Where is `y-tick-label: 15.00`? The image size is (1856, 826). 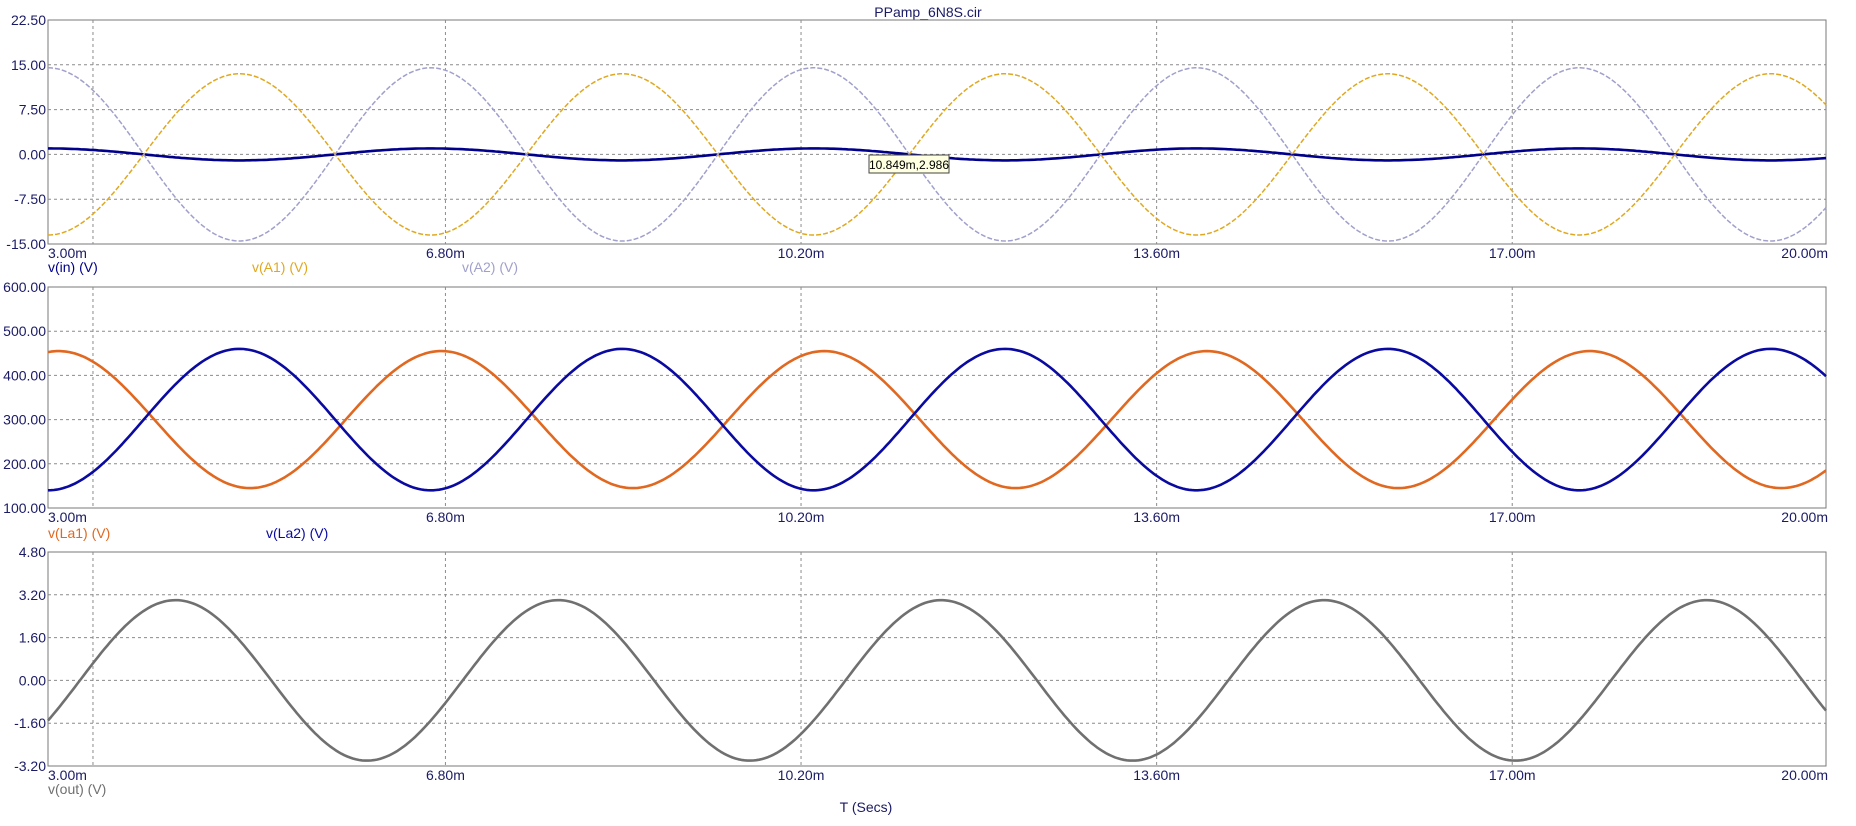 y-tick-label: 15.00 is located at coordinates (28, 65).